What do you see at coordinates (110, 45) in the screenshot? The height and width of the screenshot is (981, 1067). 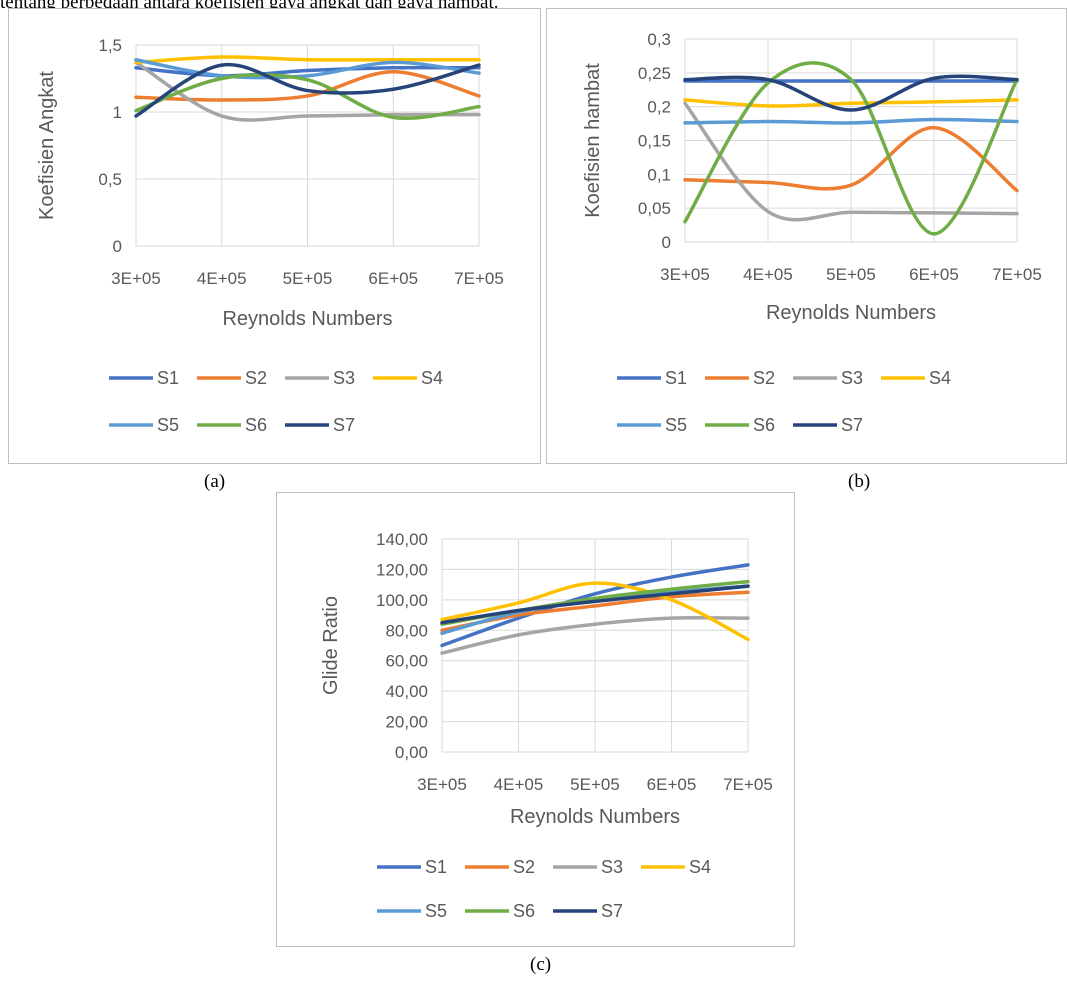 I see `y-tick-label: 1,5` at bounding box center [110, 45].